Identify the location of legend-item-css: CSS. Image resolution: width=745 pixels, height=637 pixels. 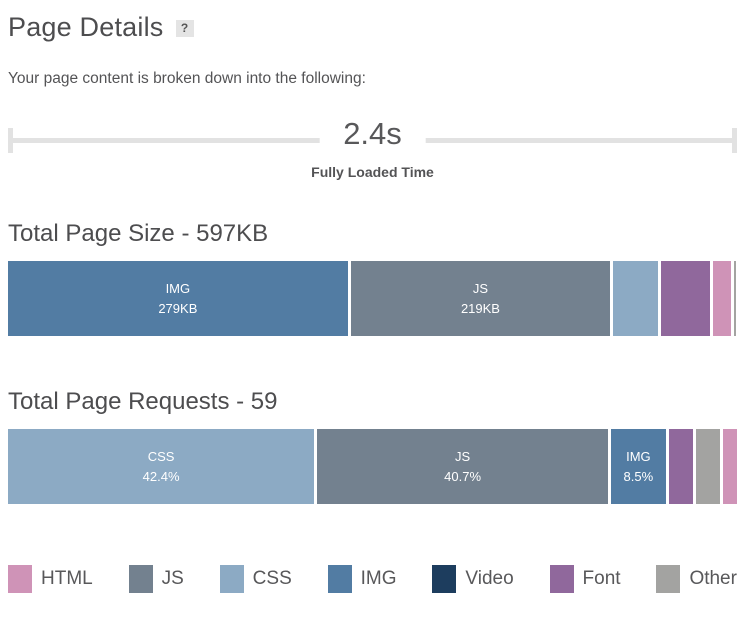
(255, 579).